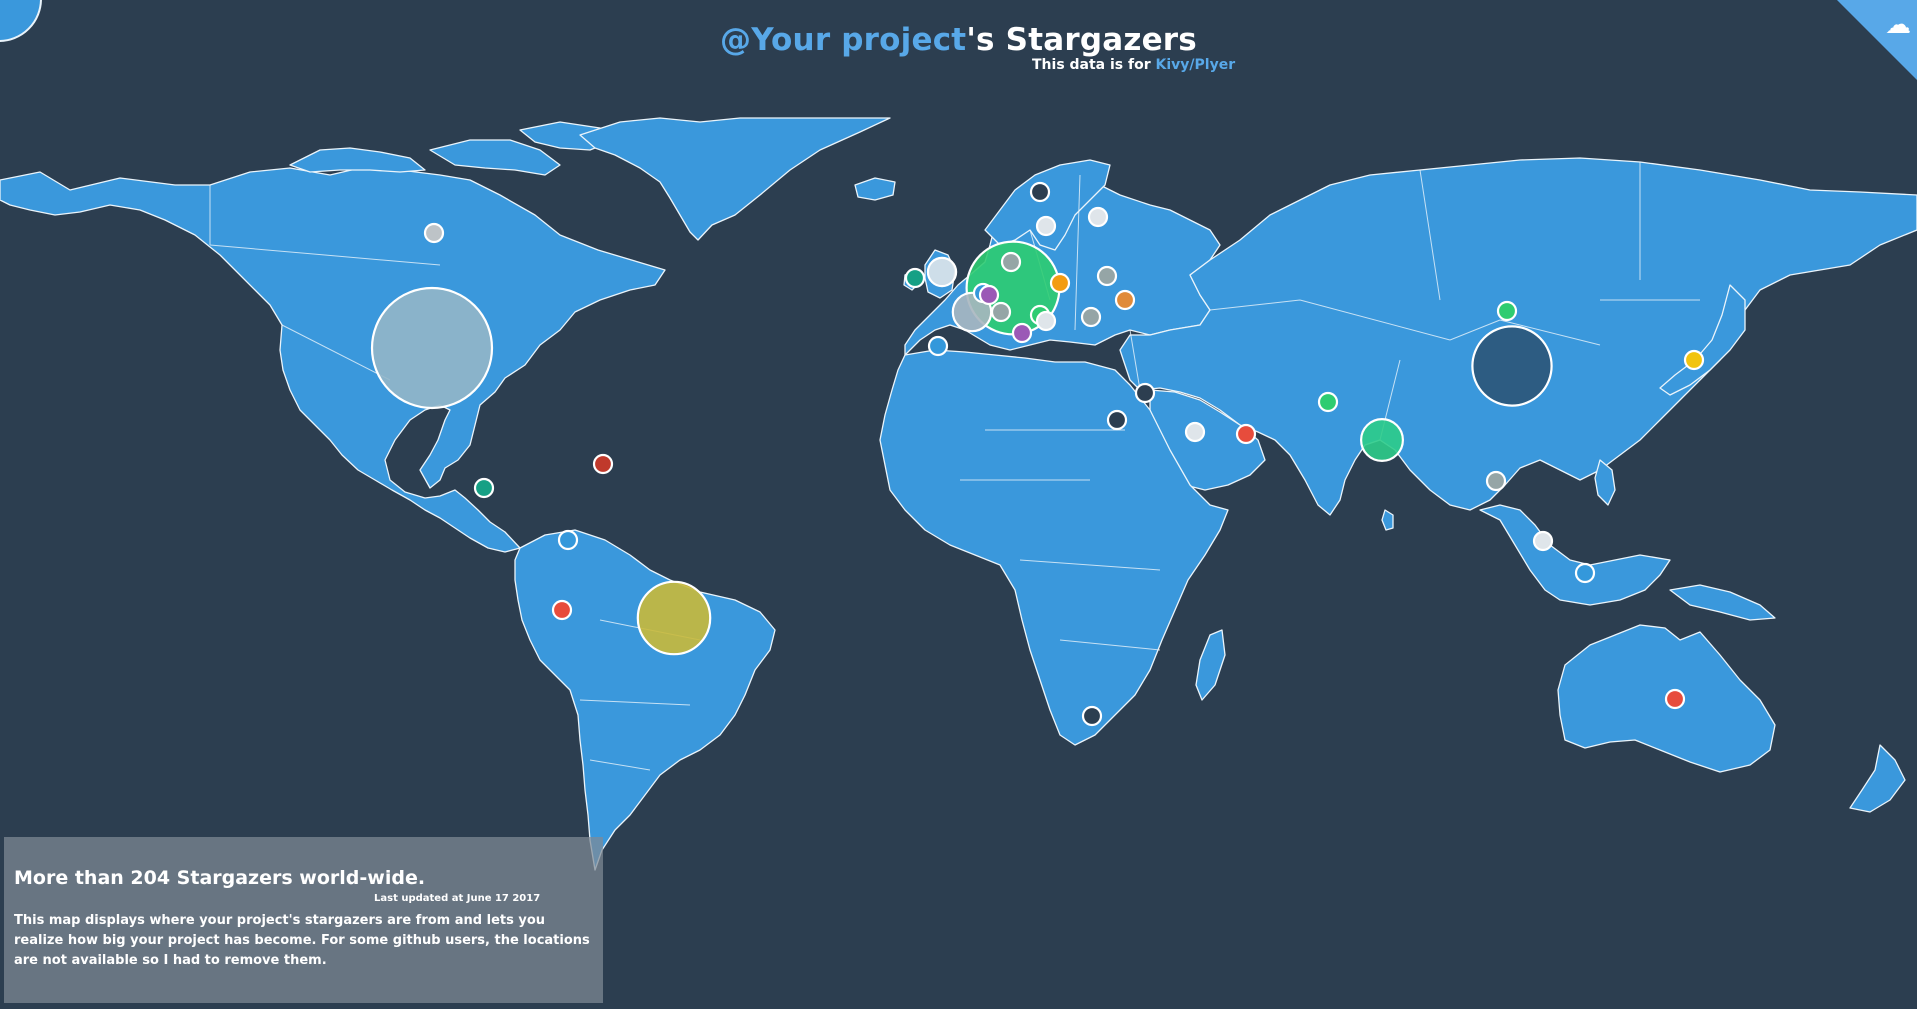  I want to click on subtitle-prefix: This data is for, so click(1094, 65).